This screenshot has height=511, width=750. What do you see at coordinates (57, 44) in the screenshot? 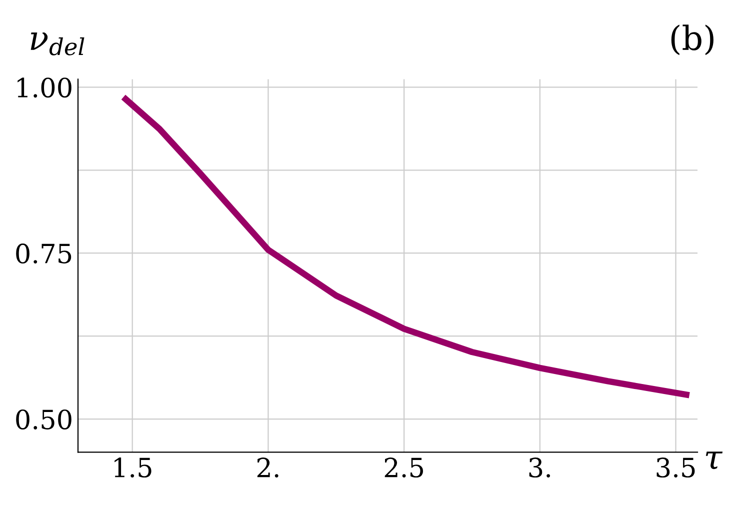
I see `y-axis-title: ν$_{del}$` at bounding box center [57, 44].